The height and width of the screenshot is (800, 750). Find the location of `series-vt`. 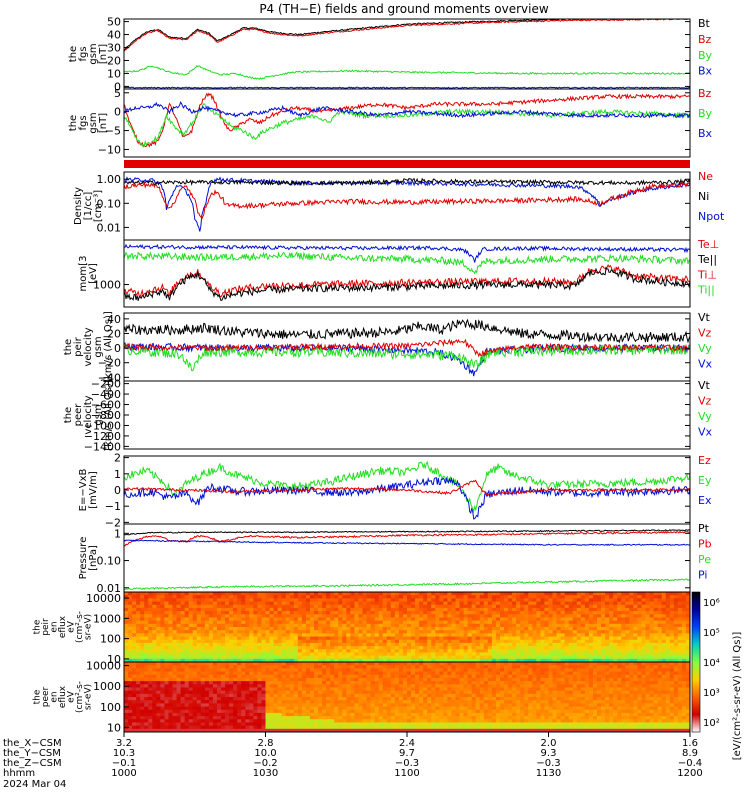

series-vt is located at coordinates (407, 331).